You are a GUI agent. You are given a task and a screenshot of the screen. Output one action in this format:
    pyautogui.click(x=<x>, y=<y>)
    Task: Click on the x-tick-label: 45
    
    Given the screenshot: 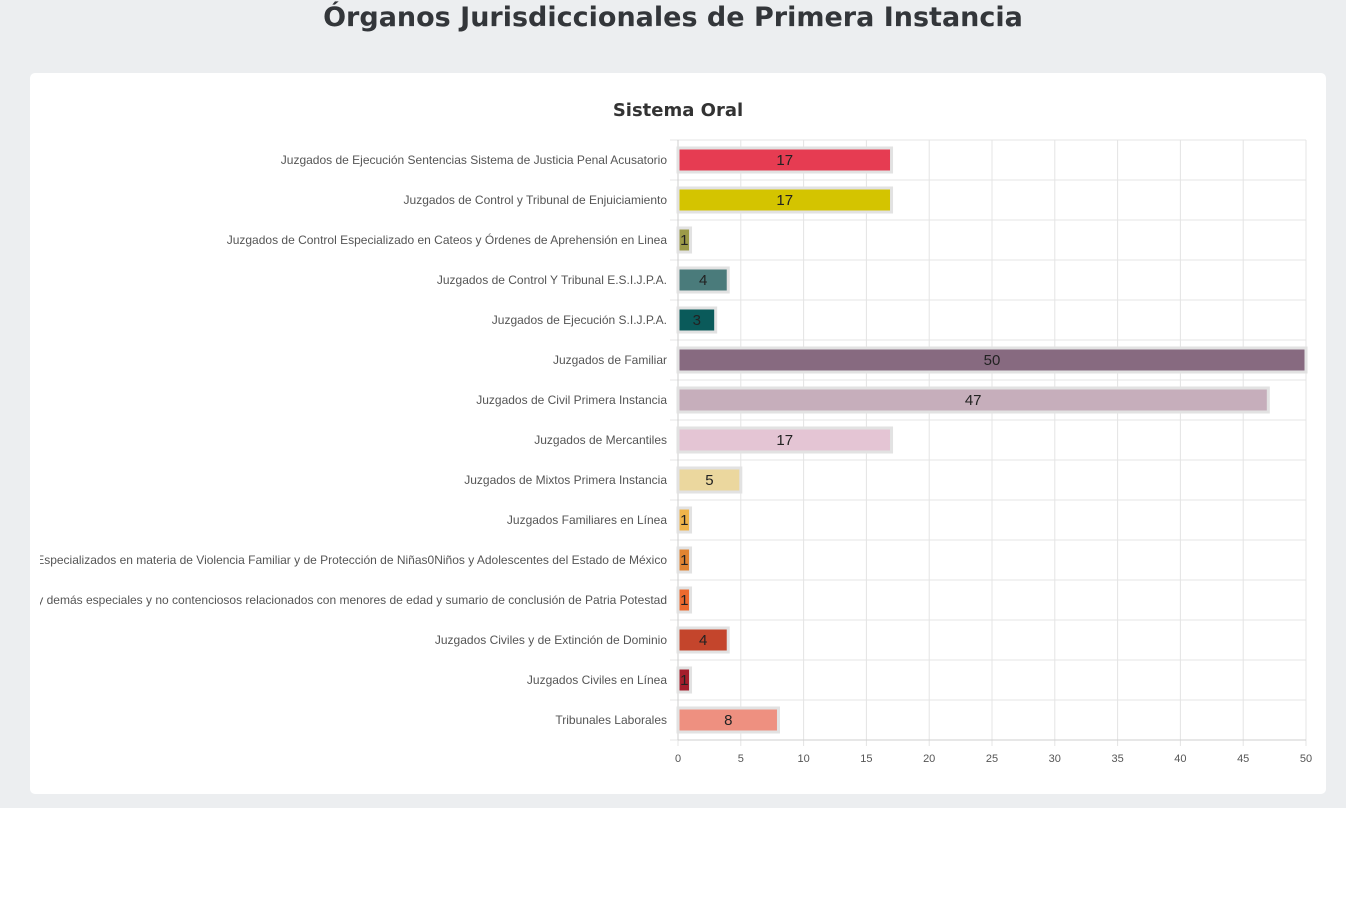 What is the action you would take?
    pyautogui.click(x=1243, y=759)
    